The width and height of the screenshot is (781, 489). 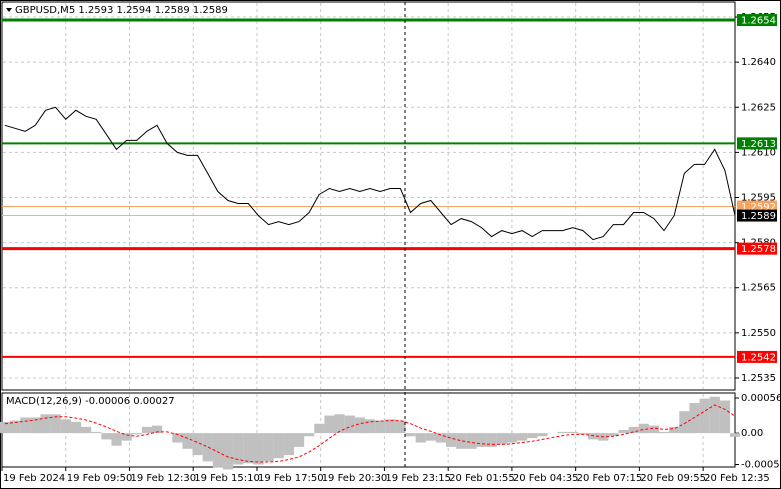 What do you see at coordinates (163, 478) in the screenshot?
I see `x-tick-label: 19 Feb 12:30` at bounding box center [163, 478].